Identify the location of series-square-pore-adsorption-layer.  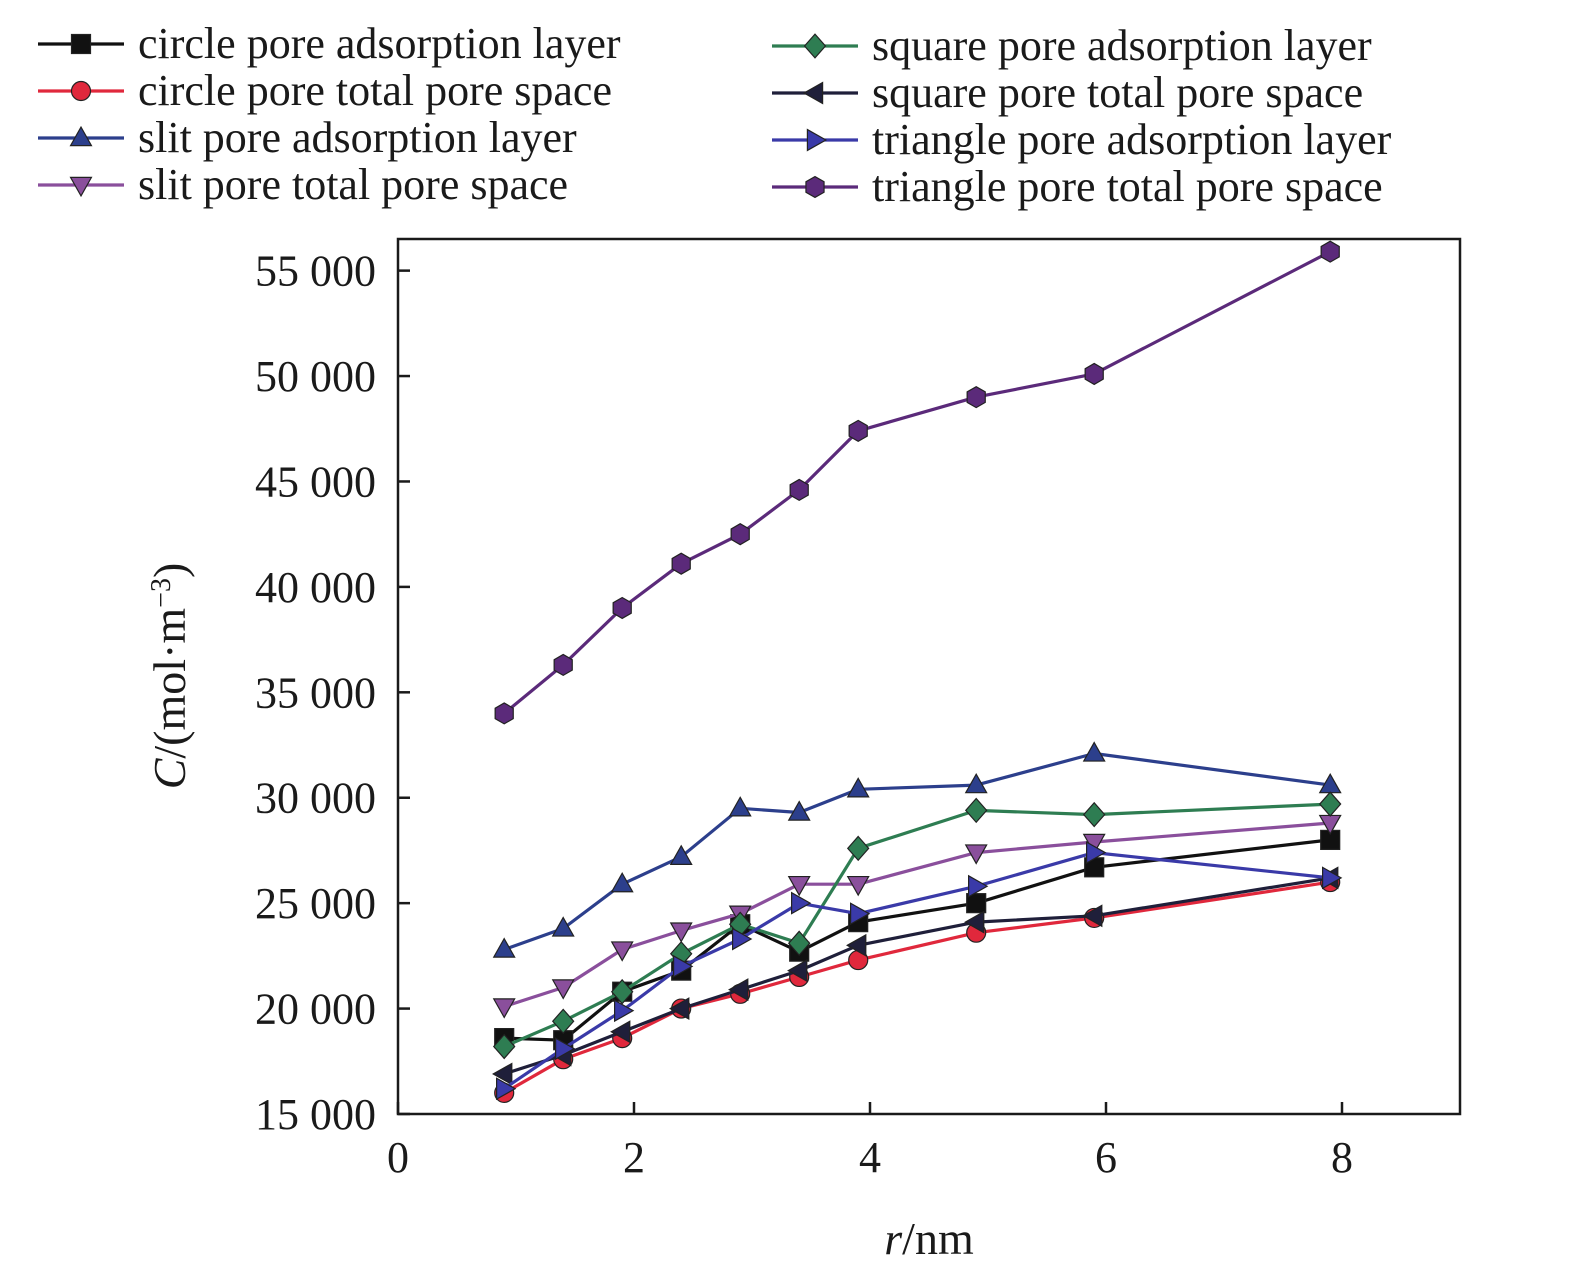
(917, 925).